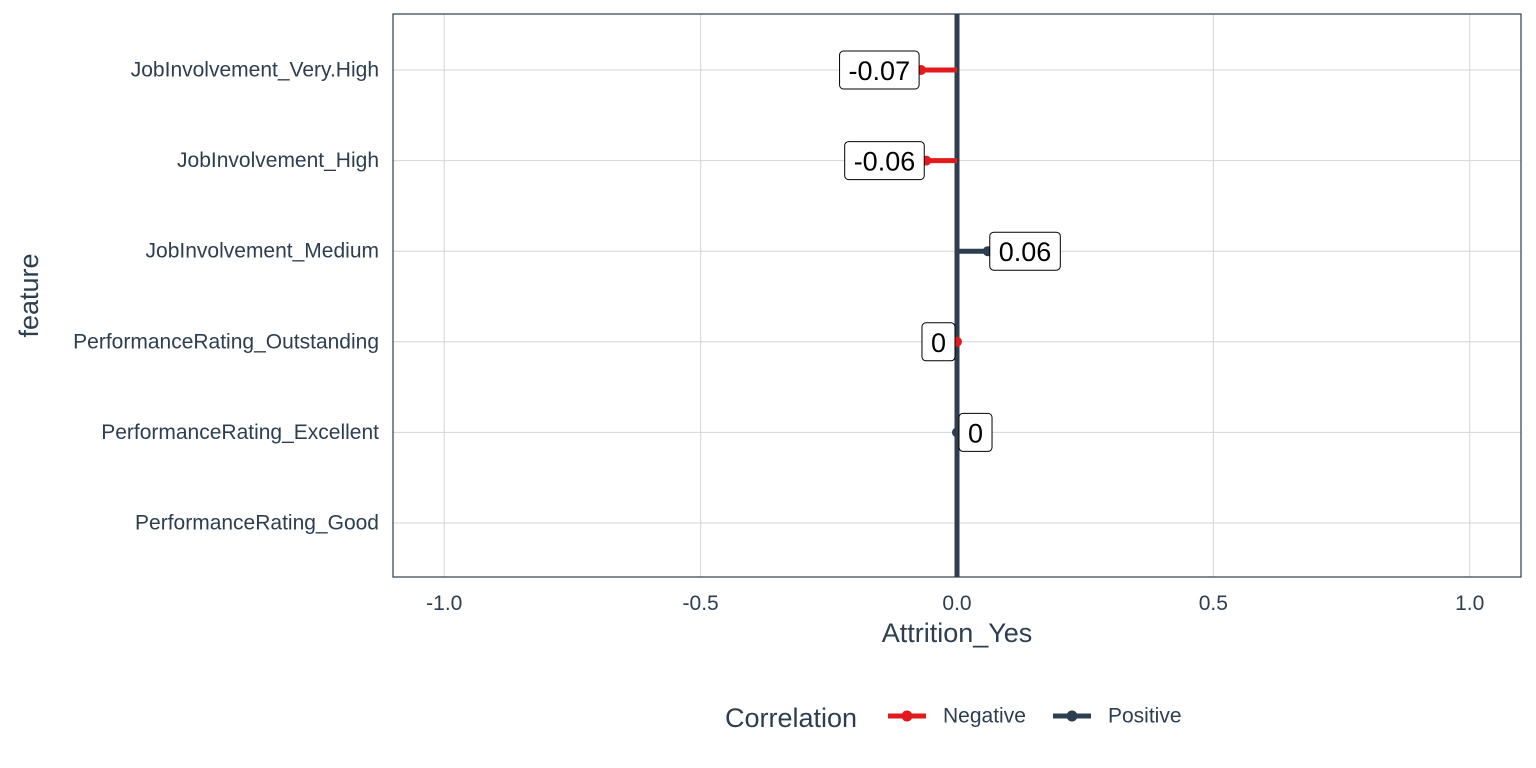  I want to click on x-tick-label: -0.5, so click(701, 603).